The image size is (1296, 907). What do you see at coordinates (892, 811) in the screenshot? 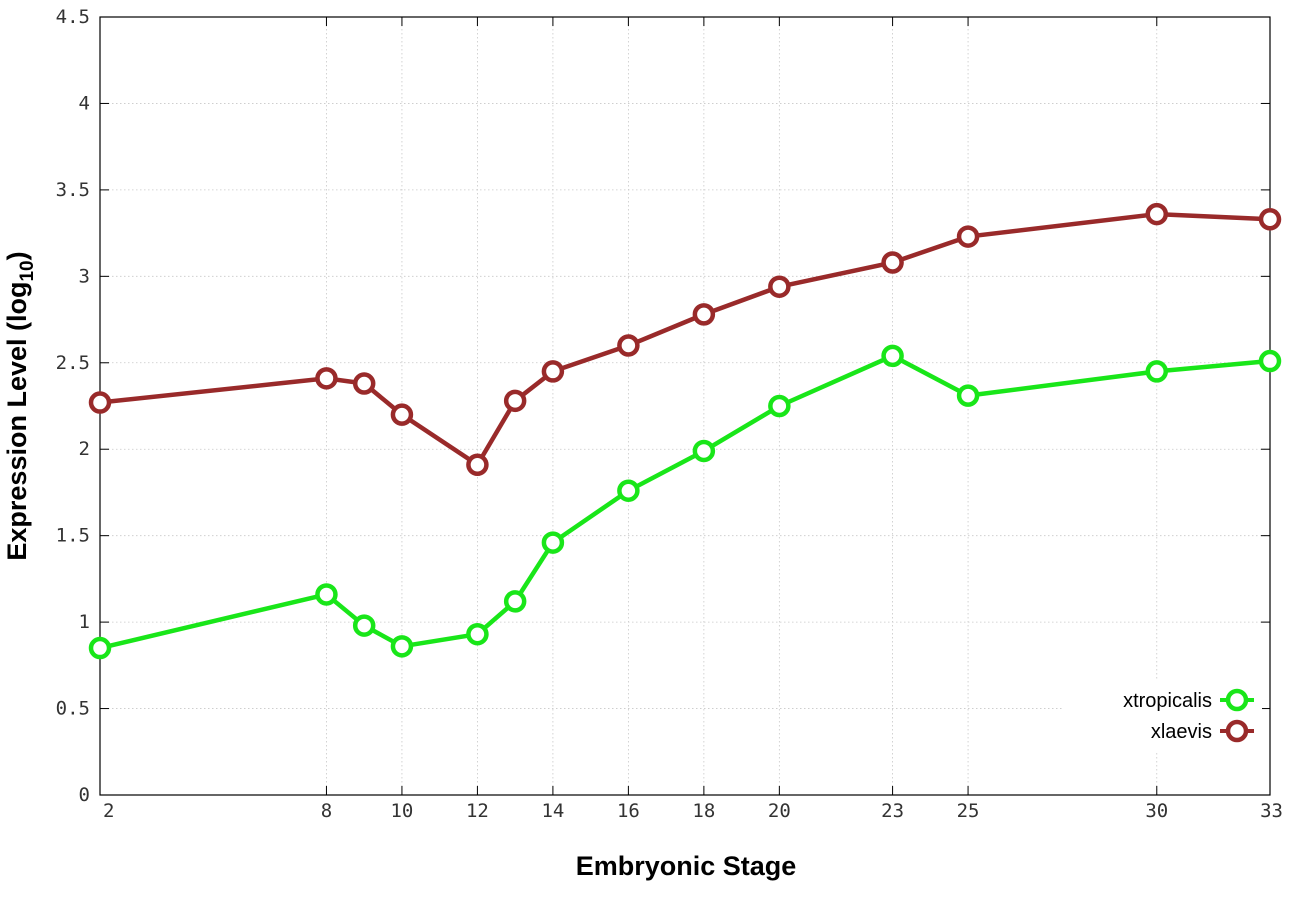
I see `x-tick-label: 23` at bounding box center [892, 811].